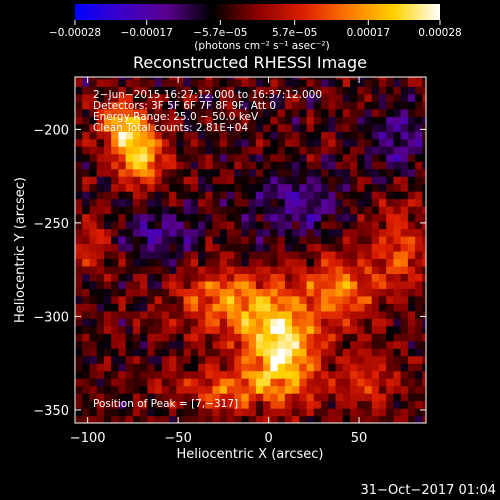 This screenshot has width=500, height=500. What do you see at coordinates (428, 490) in the screenshot?
I see `footer-timestamp: 31−Oct−2017 01:04` at bounding box center [428, 490].